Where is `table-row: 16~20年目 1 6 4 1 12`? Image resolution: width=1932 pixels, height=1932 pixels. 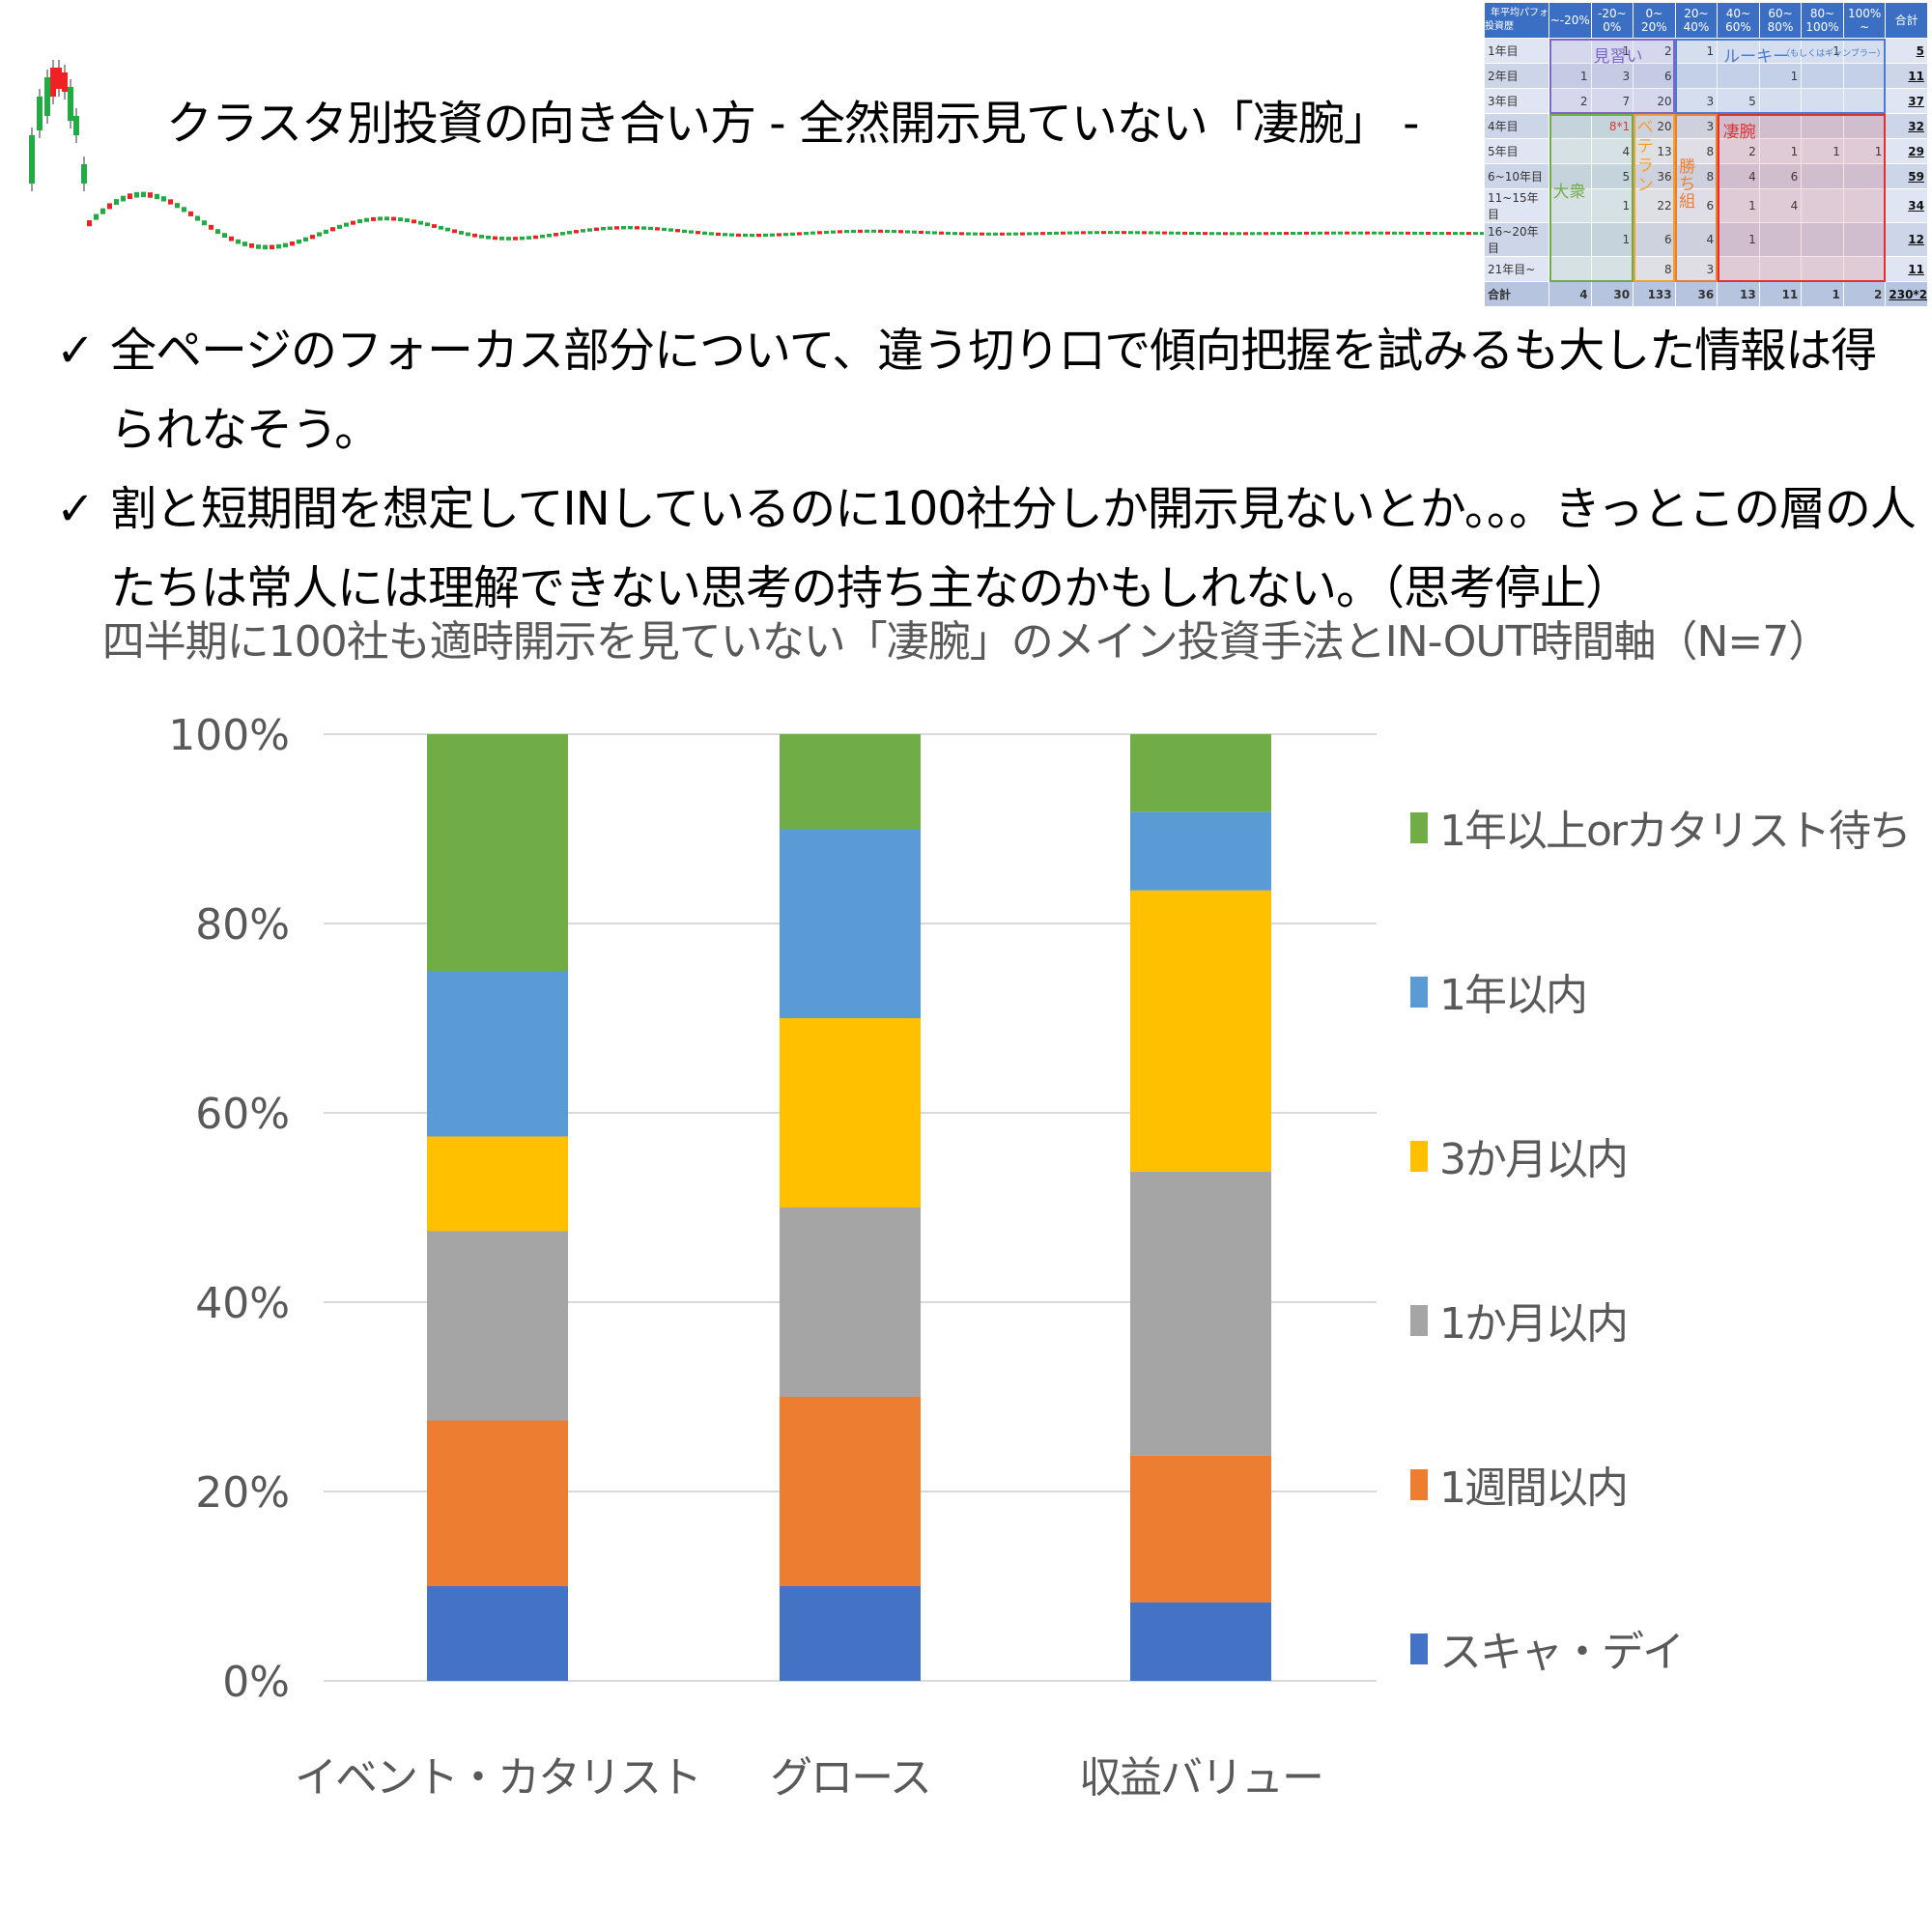
table-row: 16~20年目 1 6 4 1 12 is located at coordinates (1706, 239).